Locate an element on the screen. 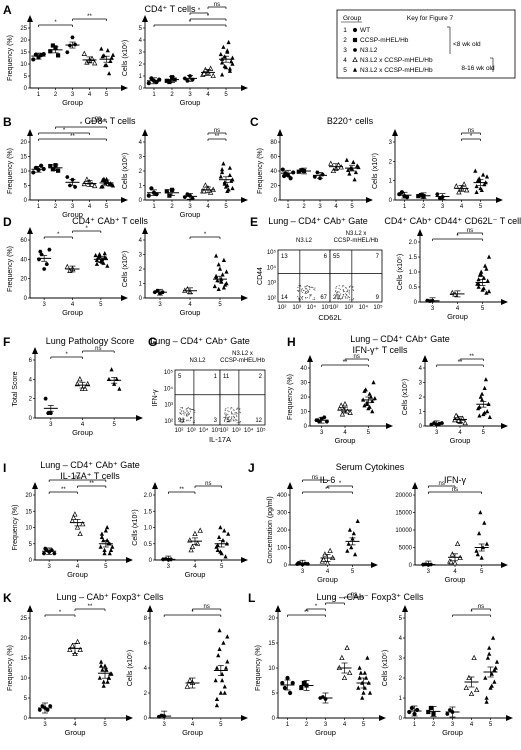 The image size is (521, 750). y-tick-label: 3 is located at coordinates (401, 659).